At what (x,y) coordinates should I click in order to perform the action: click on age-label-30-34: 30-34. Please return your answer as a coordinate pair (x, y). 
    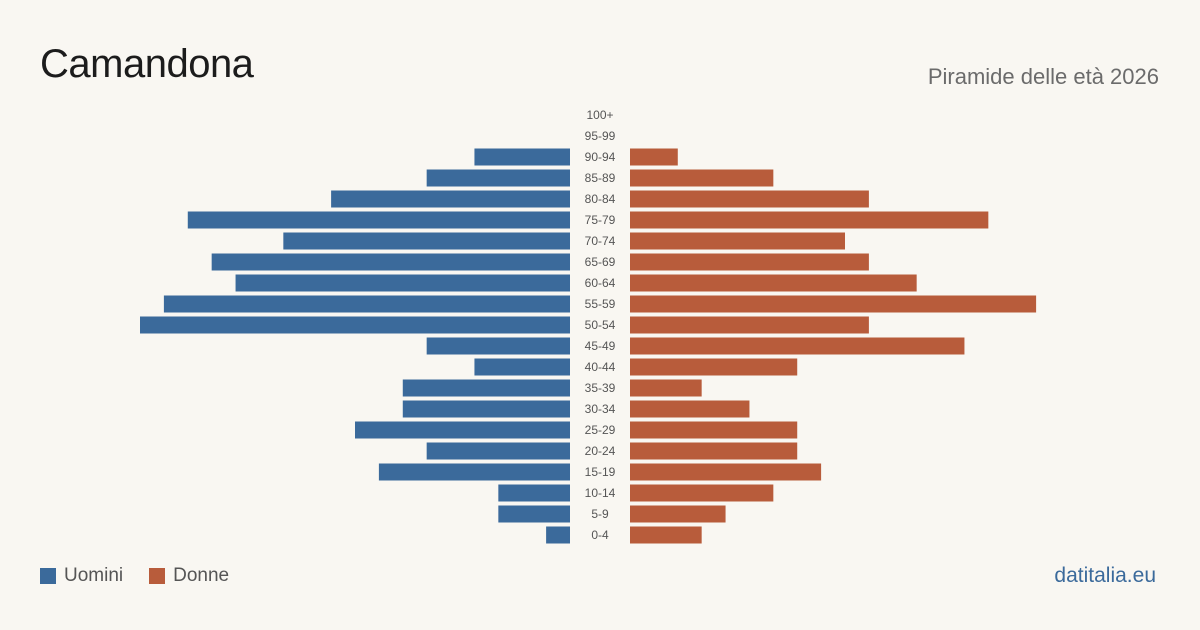
    Looking at the image, I should click on (600, 409).